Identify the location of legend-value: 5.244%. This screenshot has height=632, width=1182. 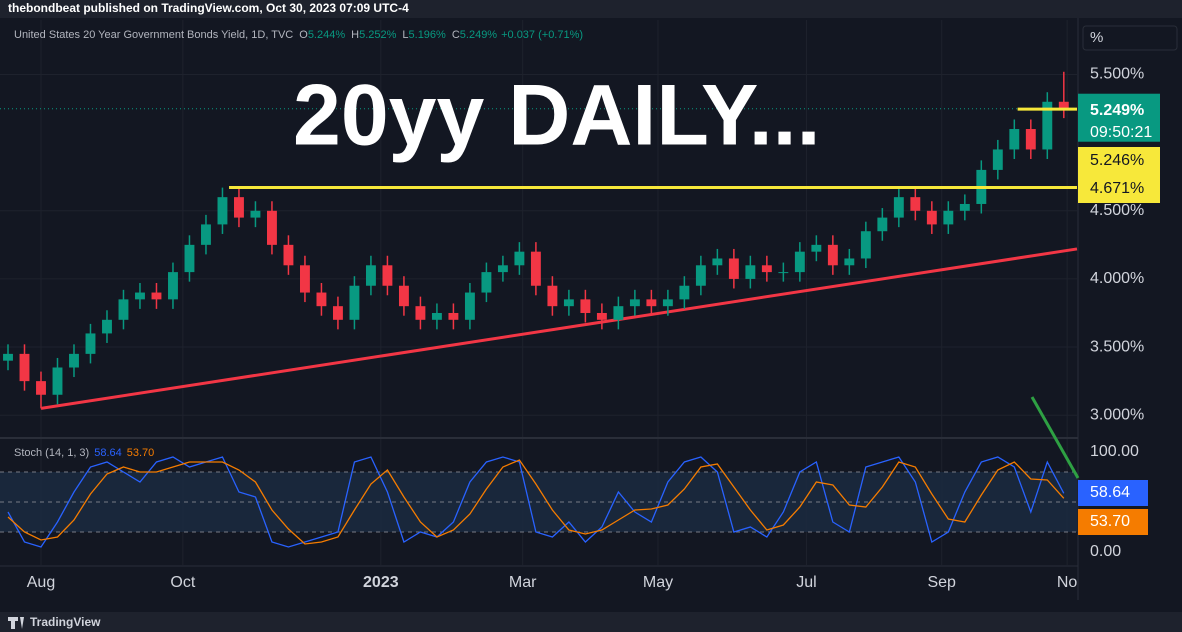
(327, 35).